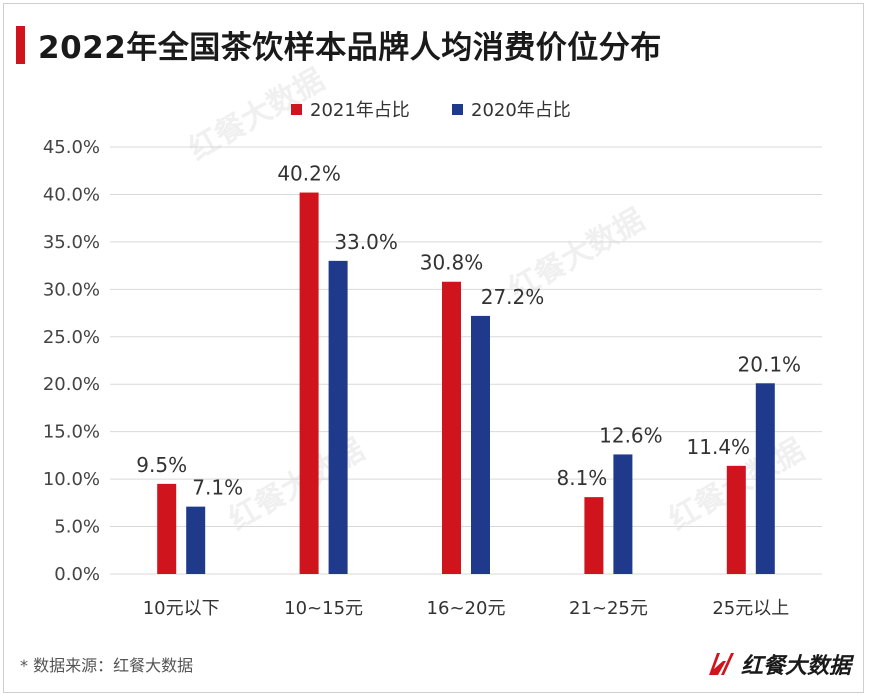 This screenshot has height=697, width=869. Describe the element at coordinates (719, 447) in the screenshot. I see `data-label-2021: 11.4%` at that location.